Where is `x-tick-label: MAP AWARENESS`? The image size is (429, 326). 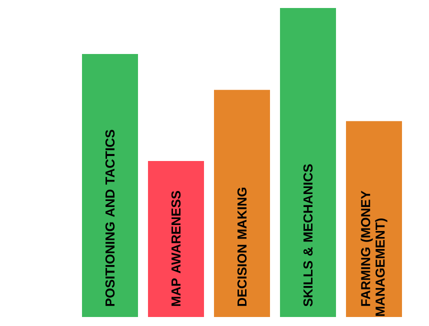 x-tick-label: MAP AWARENESS is located at coordinates (176, 248).